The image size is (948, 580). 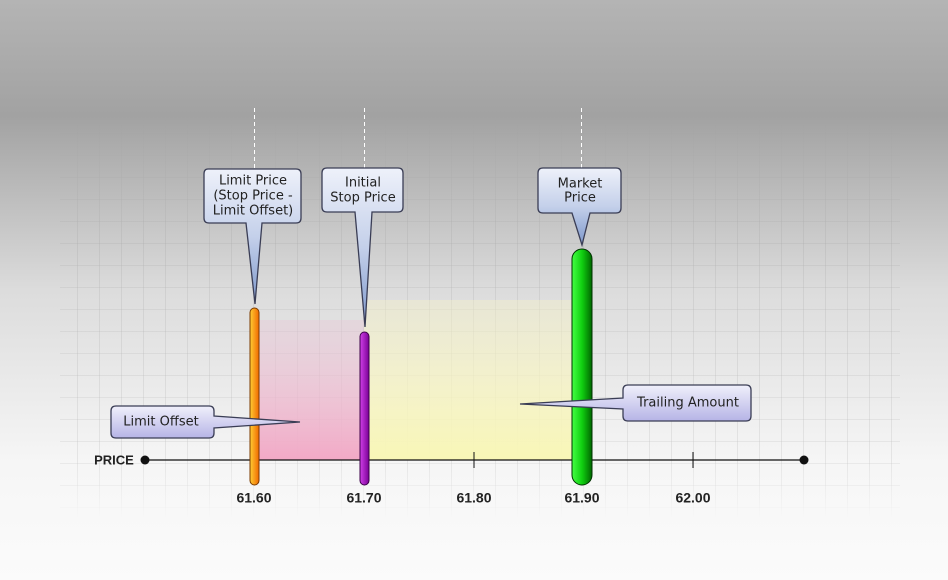 What do you see at coordinates (692, 498) in the screenshot?
I see `tick-label: 62.00` at bounding box center [692, 498].